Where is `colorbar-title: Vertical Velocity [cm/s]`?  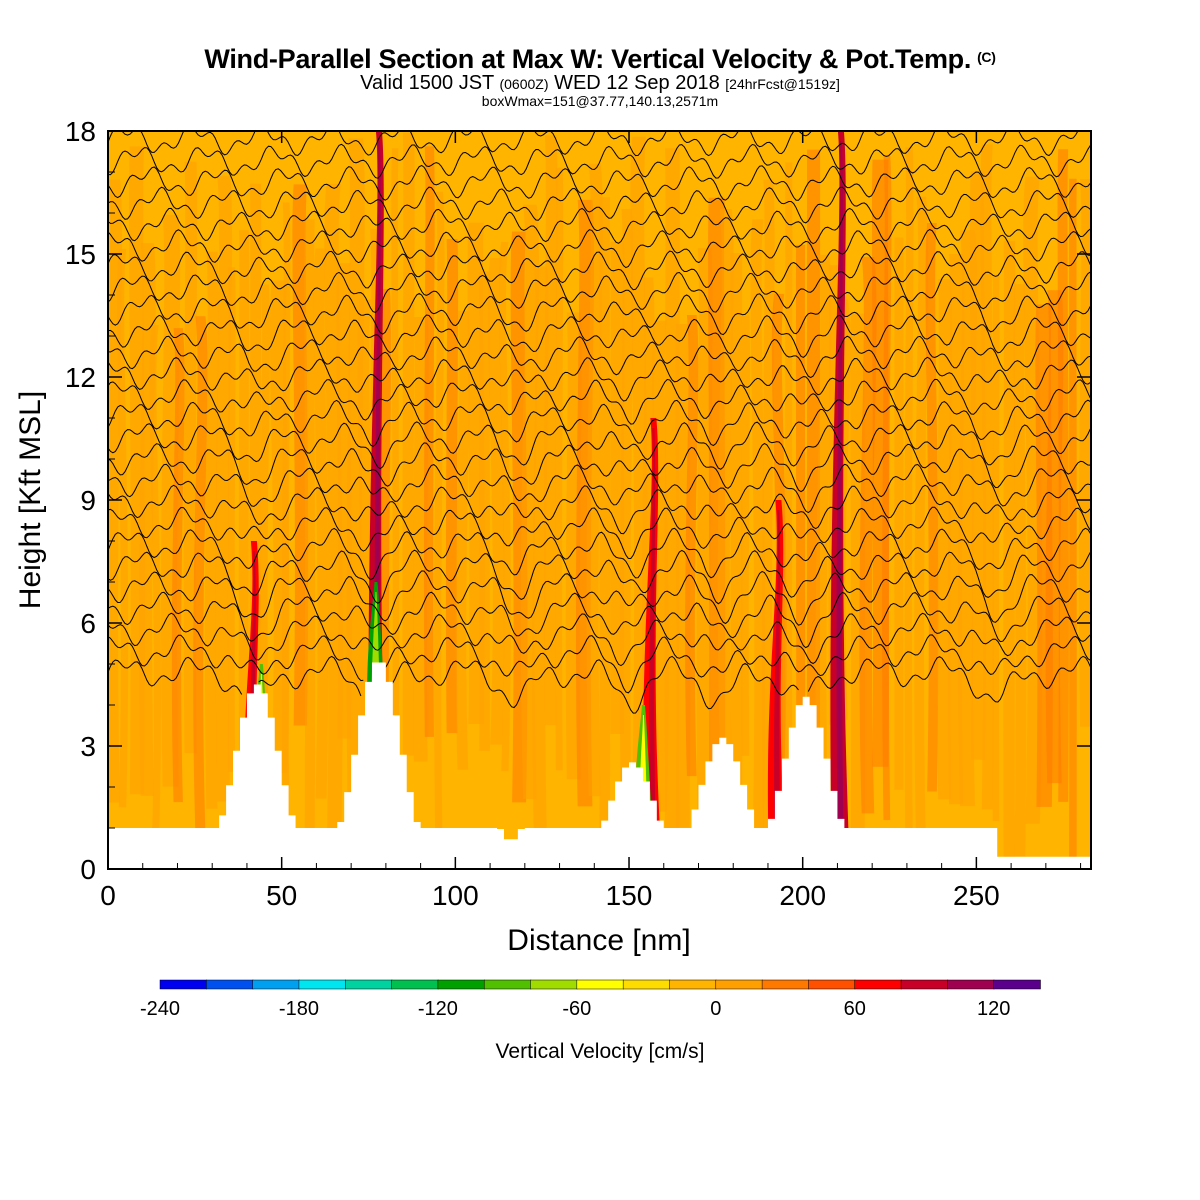 colorbar-title: Vertical Velocity [cm/s] is located at coordinates (600, 1051).